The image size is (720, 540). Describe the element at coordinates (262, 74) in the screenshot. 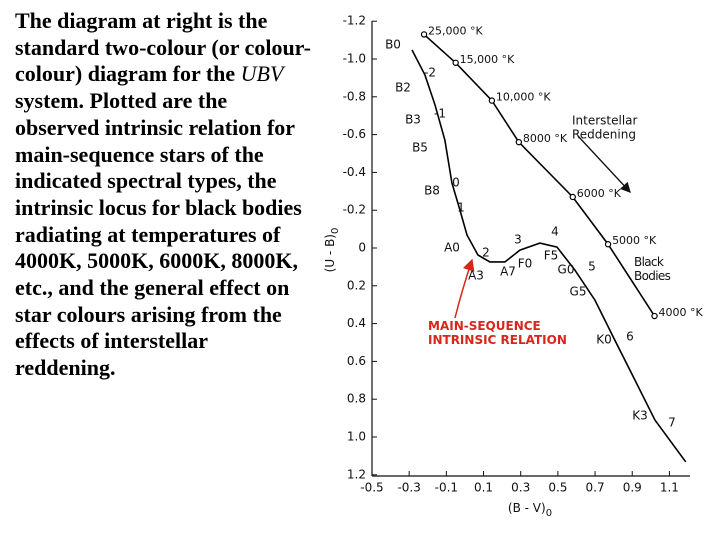

I see `italic-text: UBV` at that location.